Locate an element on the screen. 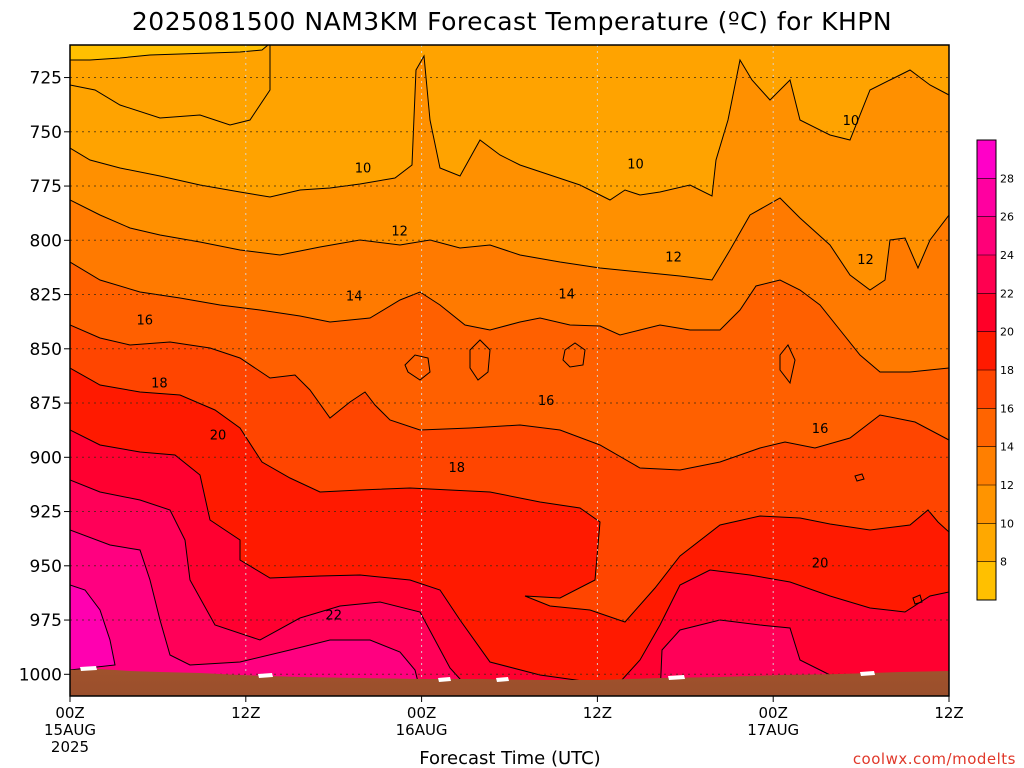 The image size is (1024, 768). y-tick-label: 775 is located at coordinates (46, 187).